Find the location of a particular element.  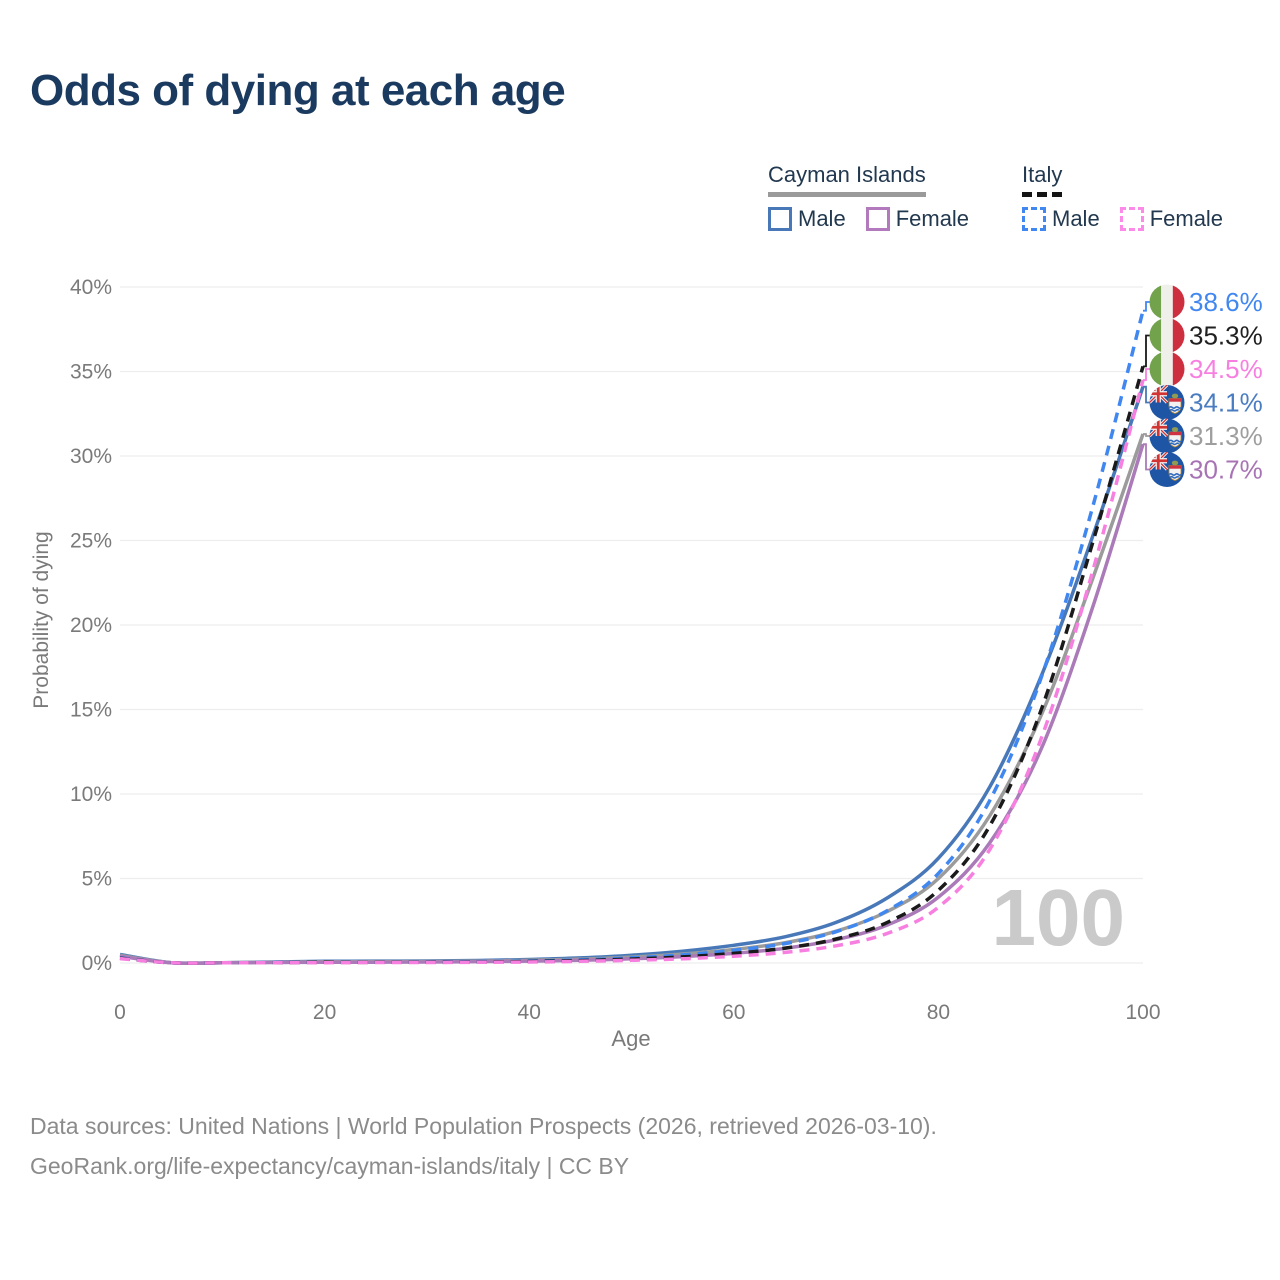

end-label-value-italy-total: 35.3% is located at coordinates (1226, 336).